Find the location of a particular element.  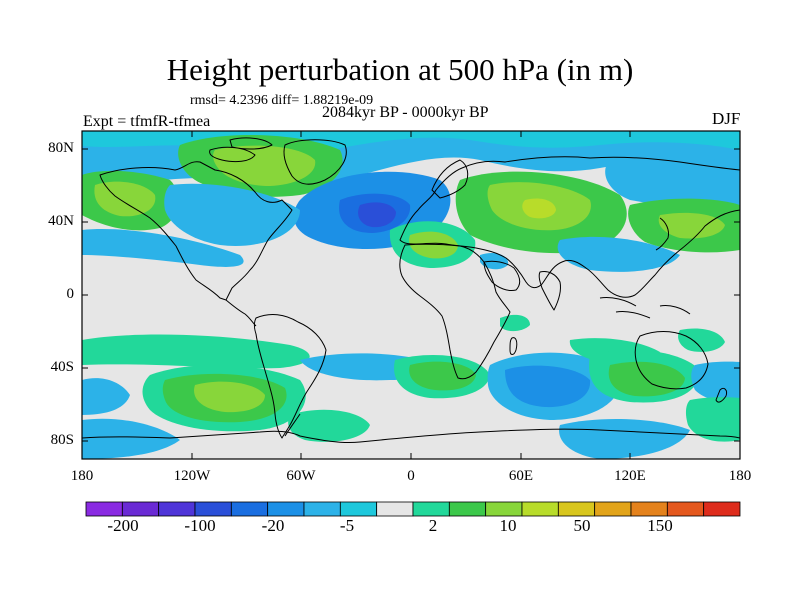

colorbar-label: 50 is located at coordinates (582, 525).